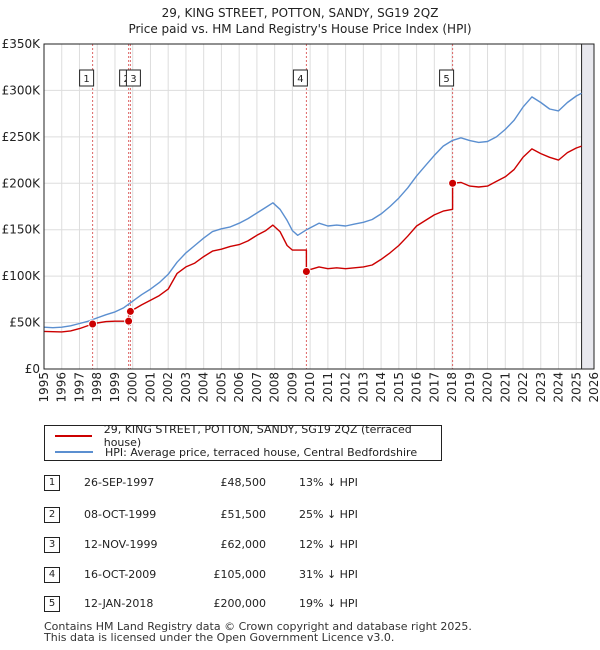 The height and width of the screenshot is (650, 600). Describe the element at coordinates (328, 514) in the screenshot. I see `transaction-hpi-diff: 25% ↓ HPI` at that location.